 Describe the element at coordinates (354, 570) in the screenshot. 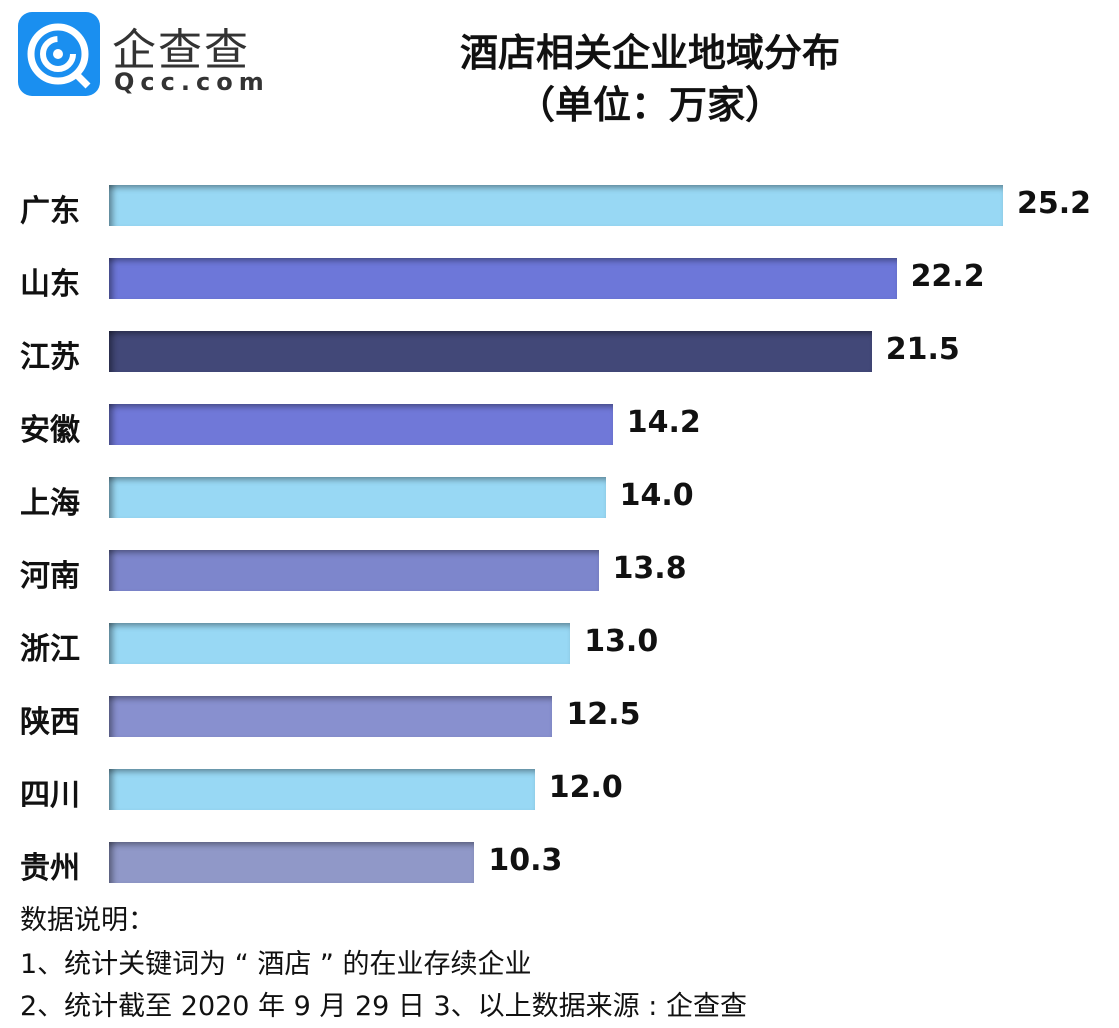

I see `bar-河南` at that location.